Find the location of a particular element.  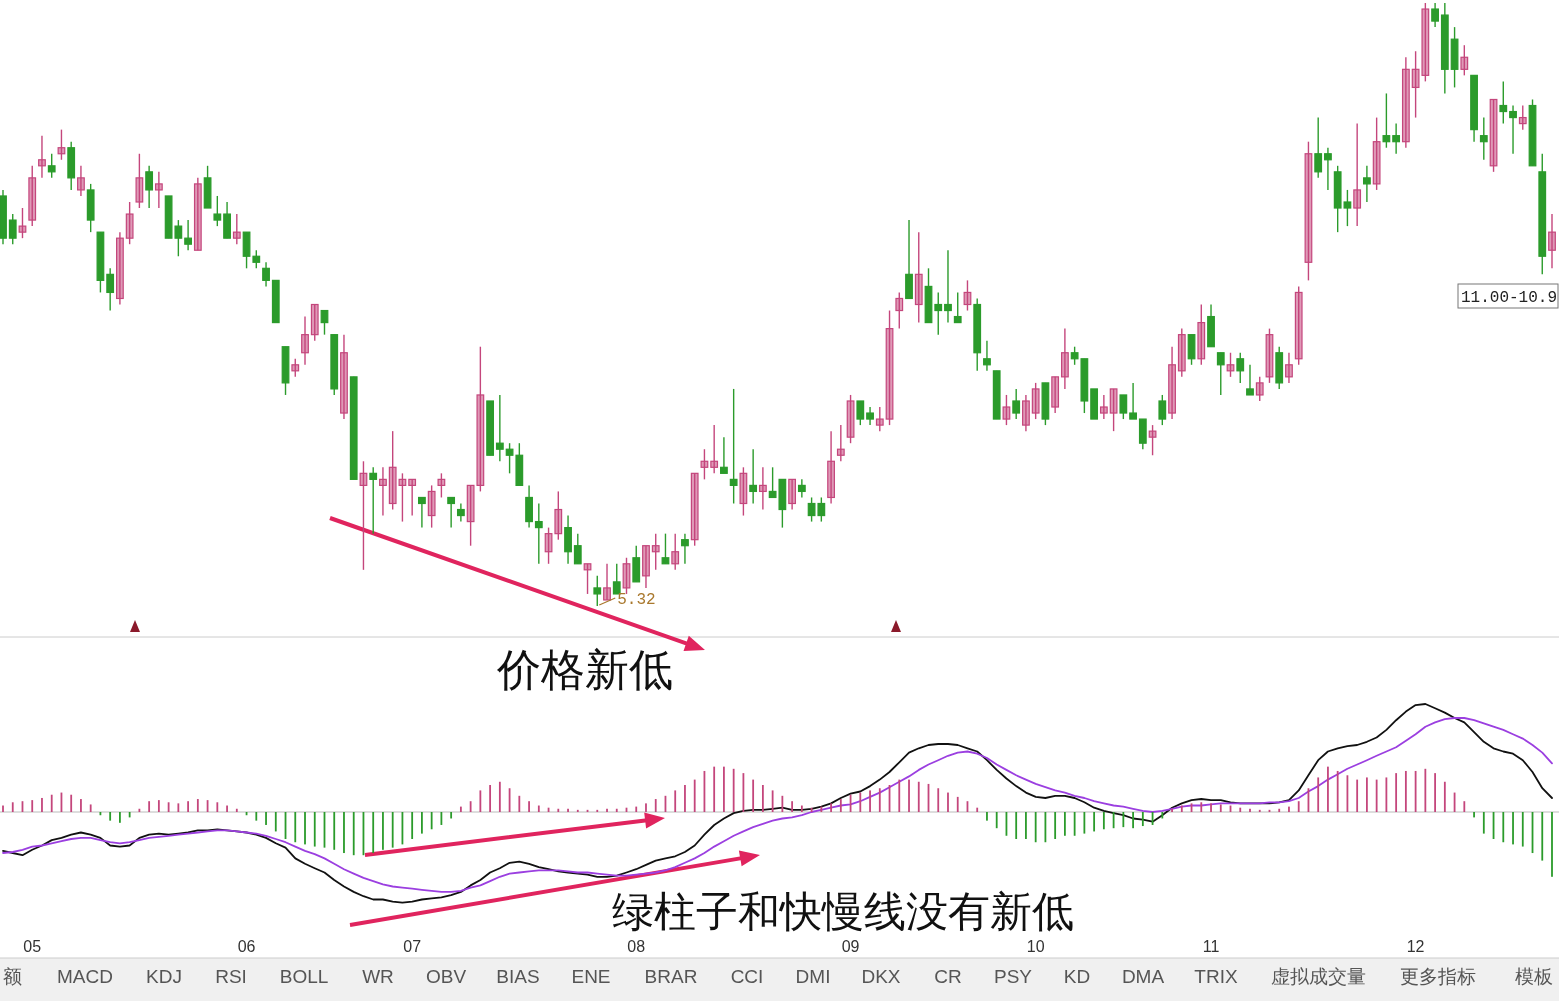

annotation: 11.00-10.9 is located at coordinates (1509, 298).